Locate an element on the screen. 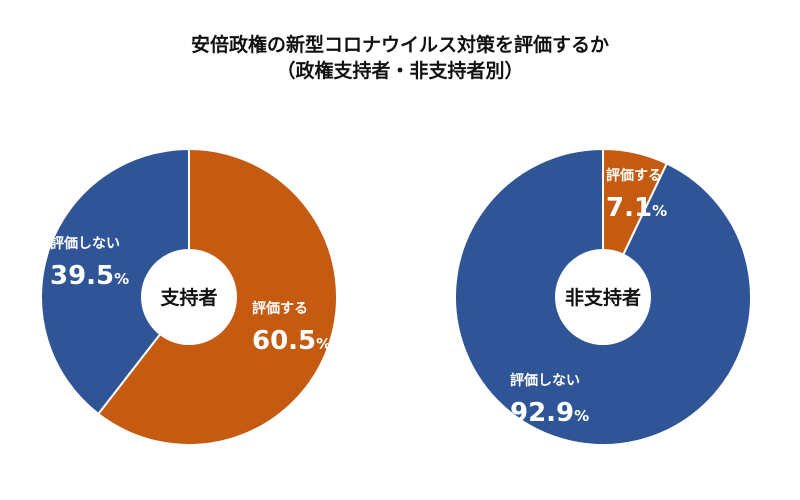 This screenshot has width=800, height=500. chart-title: 安倍政権の新型コロナウイルス対策を評価するか is located at coordinates (399, 45).